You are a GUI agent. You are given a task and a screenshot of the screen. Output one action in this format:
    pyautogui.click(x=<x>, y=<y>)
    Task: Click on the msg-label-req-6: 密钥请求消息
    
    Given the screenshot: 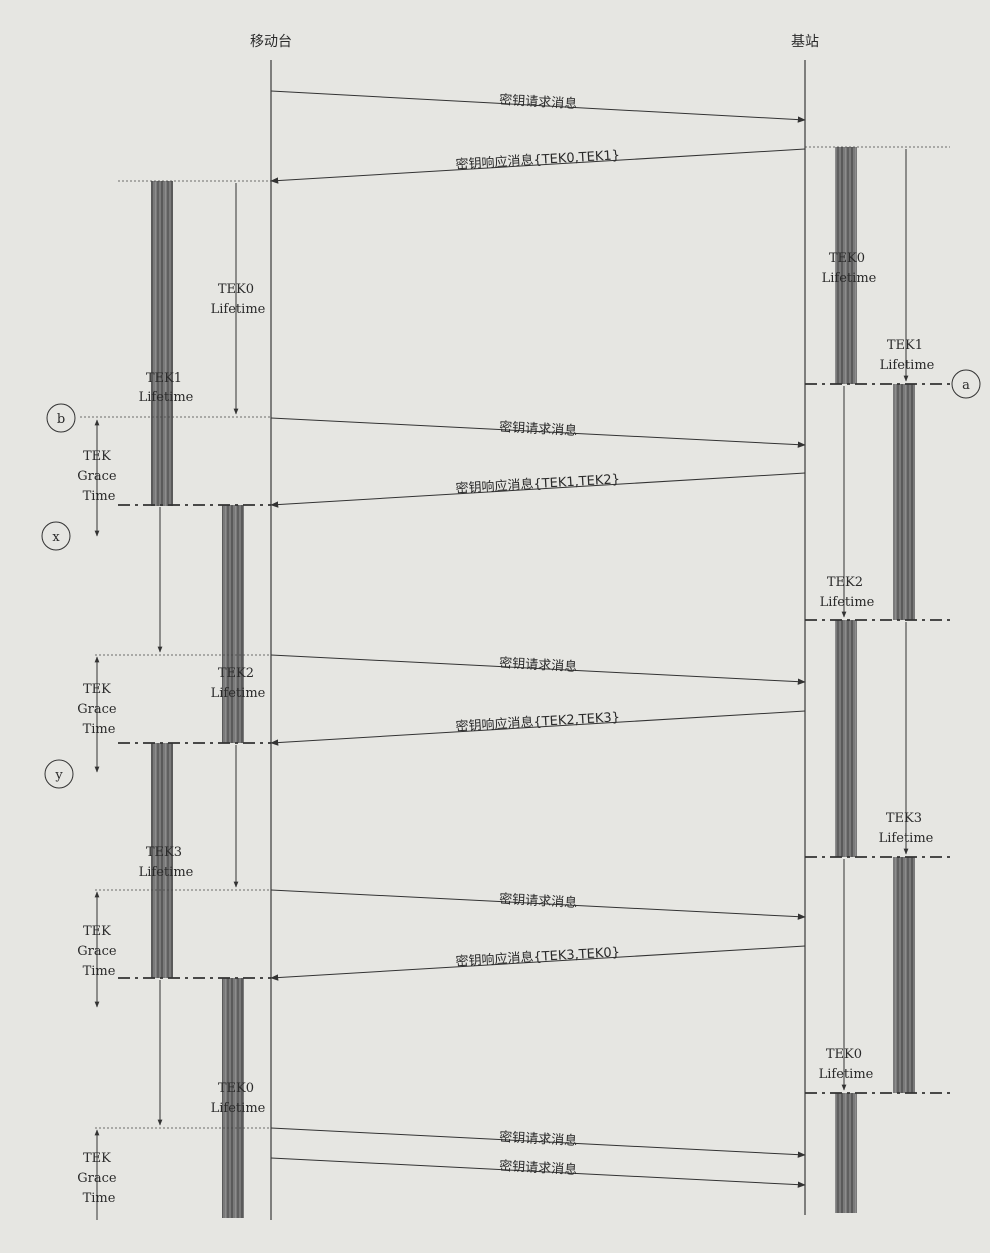 What is the action you would take?
    pyautogui.click(x=538, y=1168)
    